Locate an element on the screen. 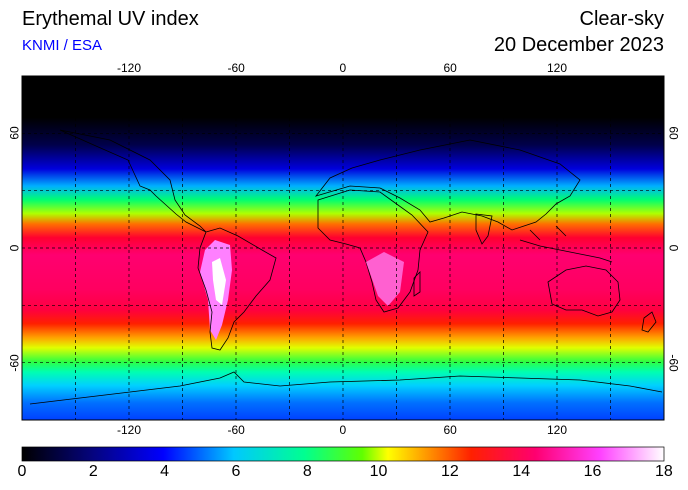 Image resolution: width=688 pixels, height=490 pixels. colorbar-tick: 6 is located at coordinates (236, 471).